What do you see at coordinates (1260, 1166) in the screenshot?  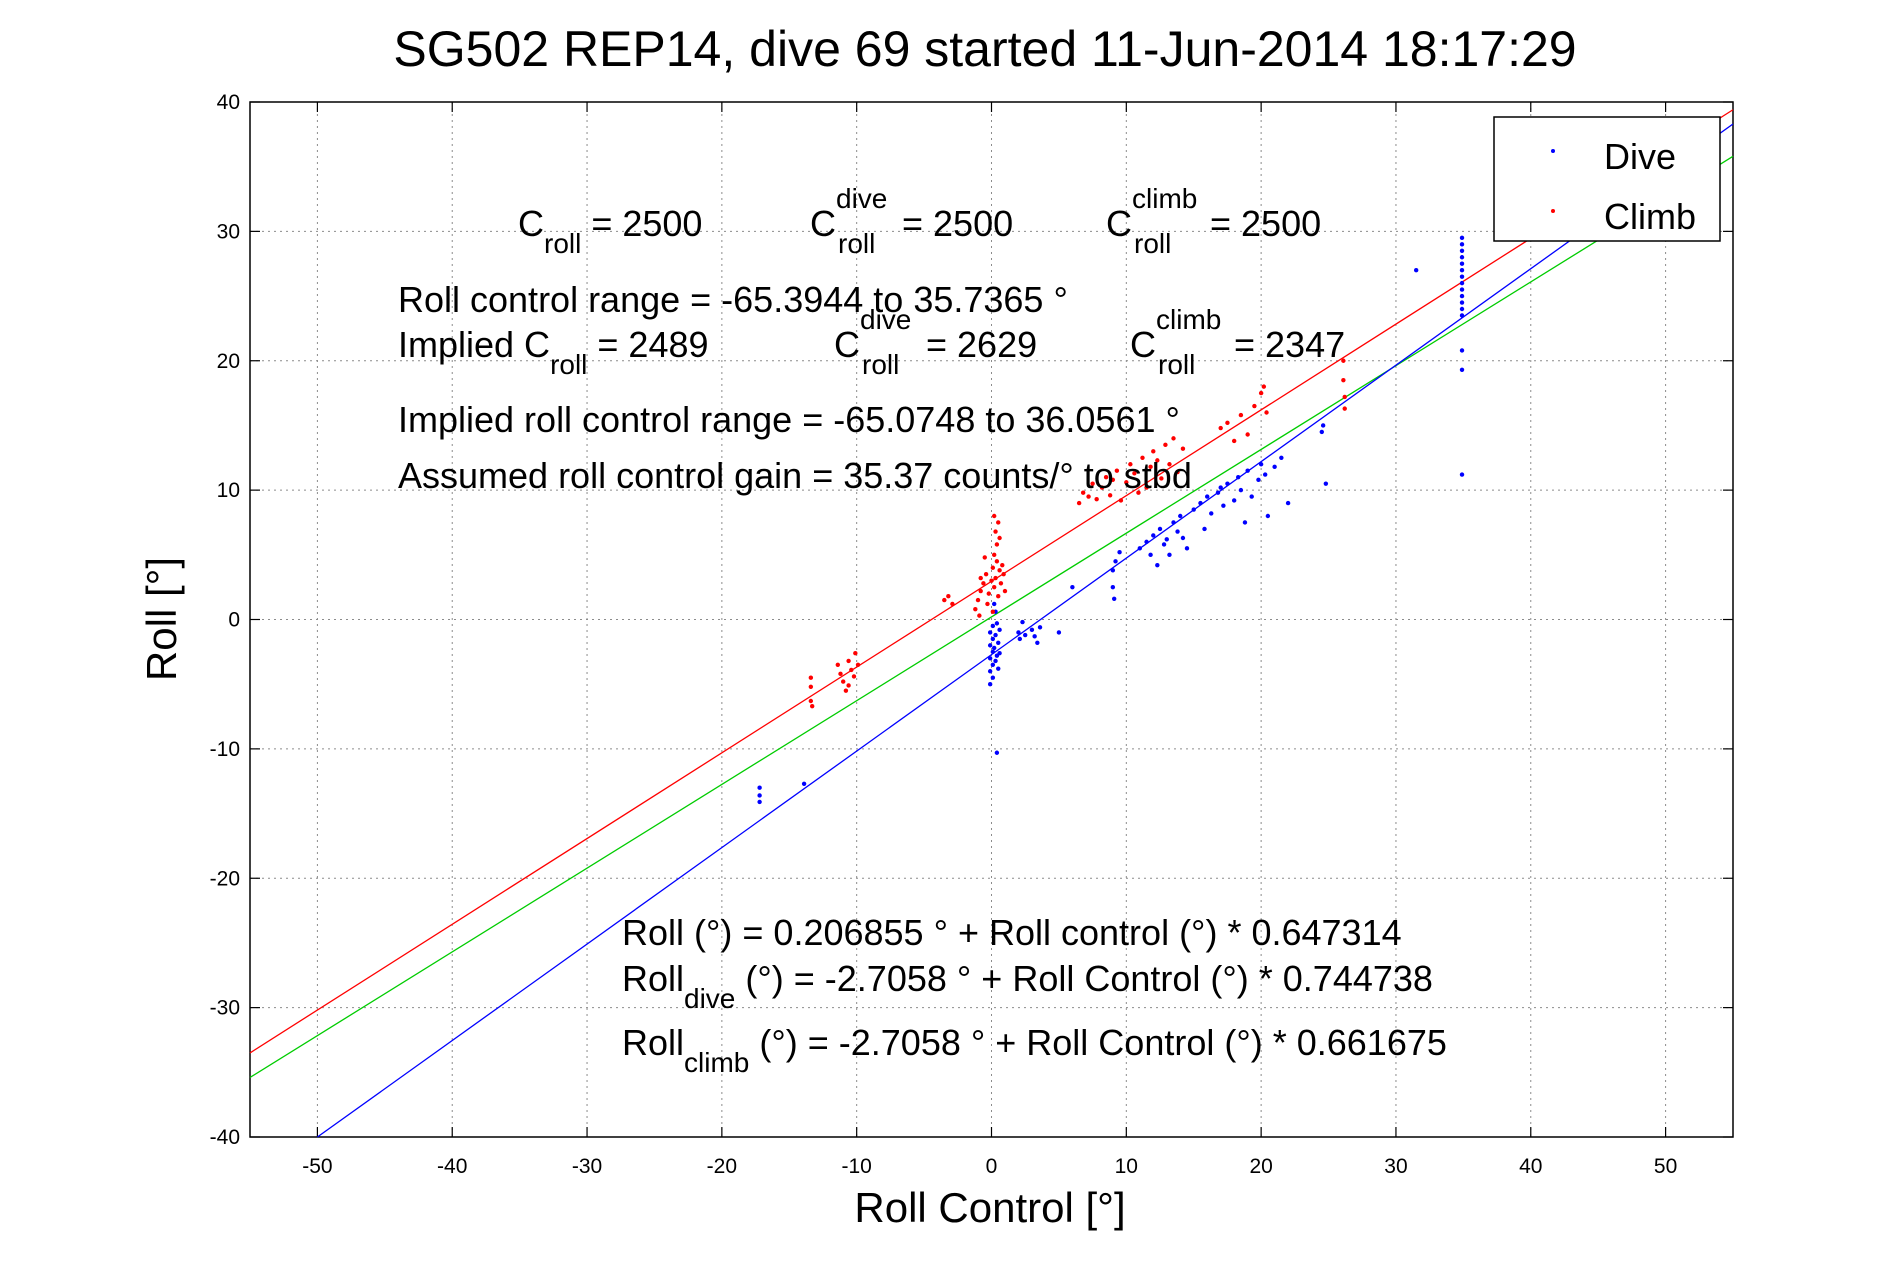 I see `x-tick-label: 20` at bounding box center [1260, 1166].